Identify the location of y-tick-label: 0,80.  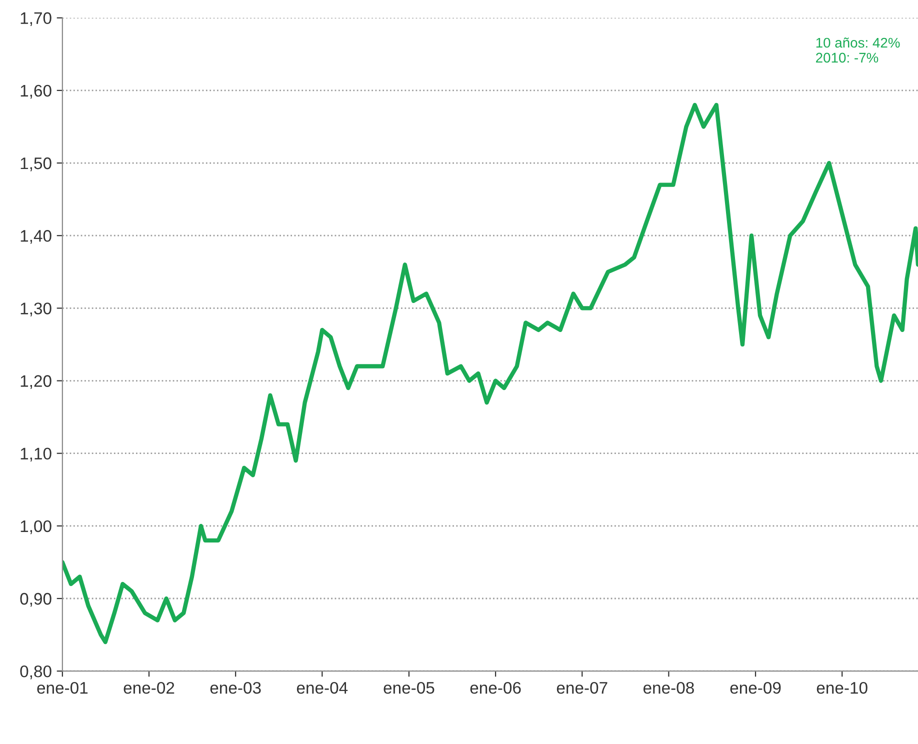
(36, 672).